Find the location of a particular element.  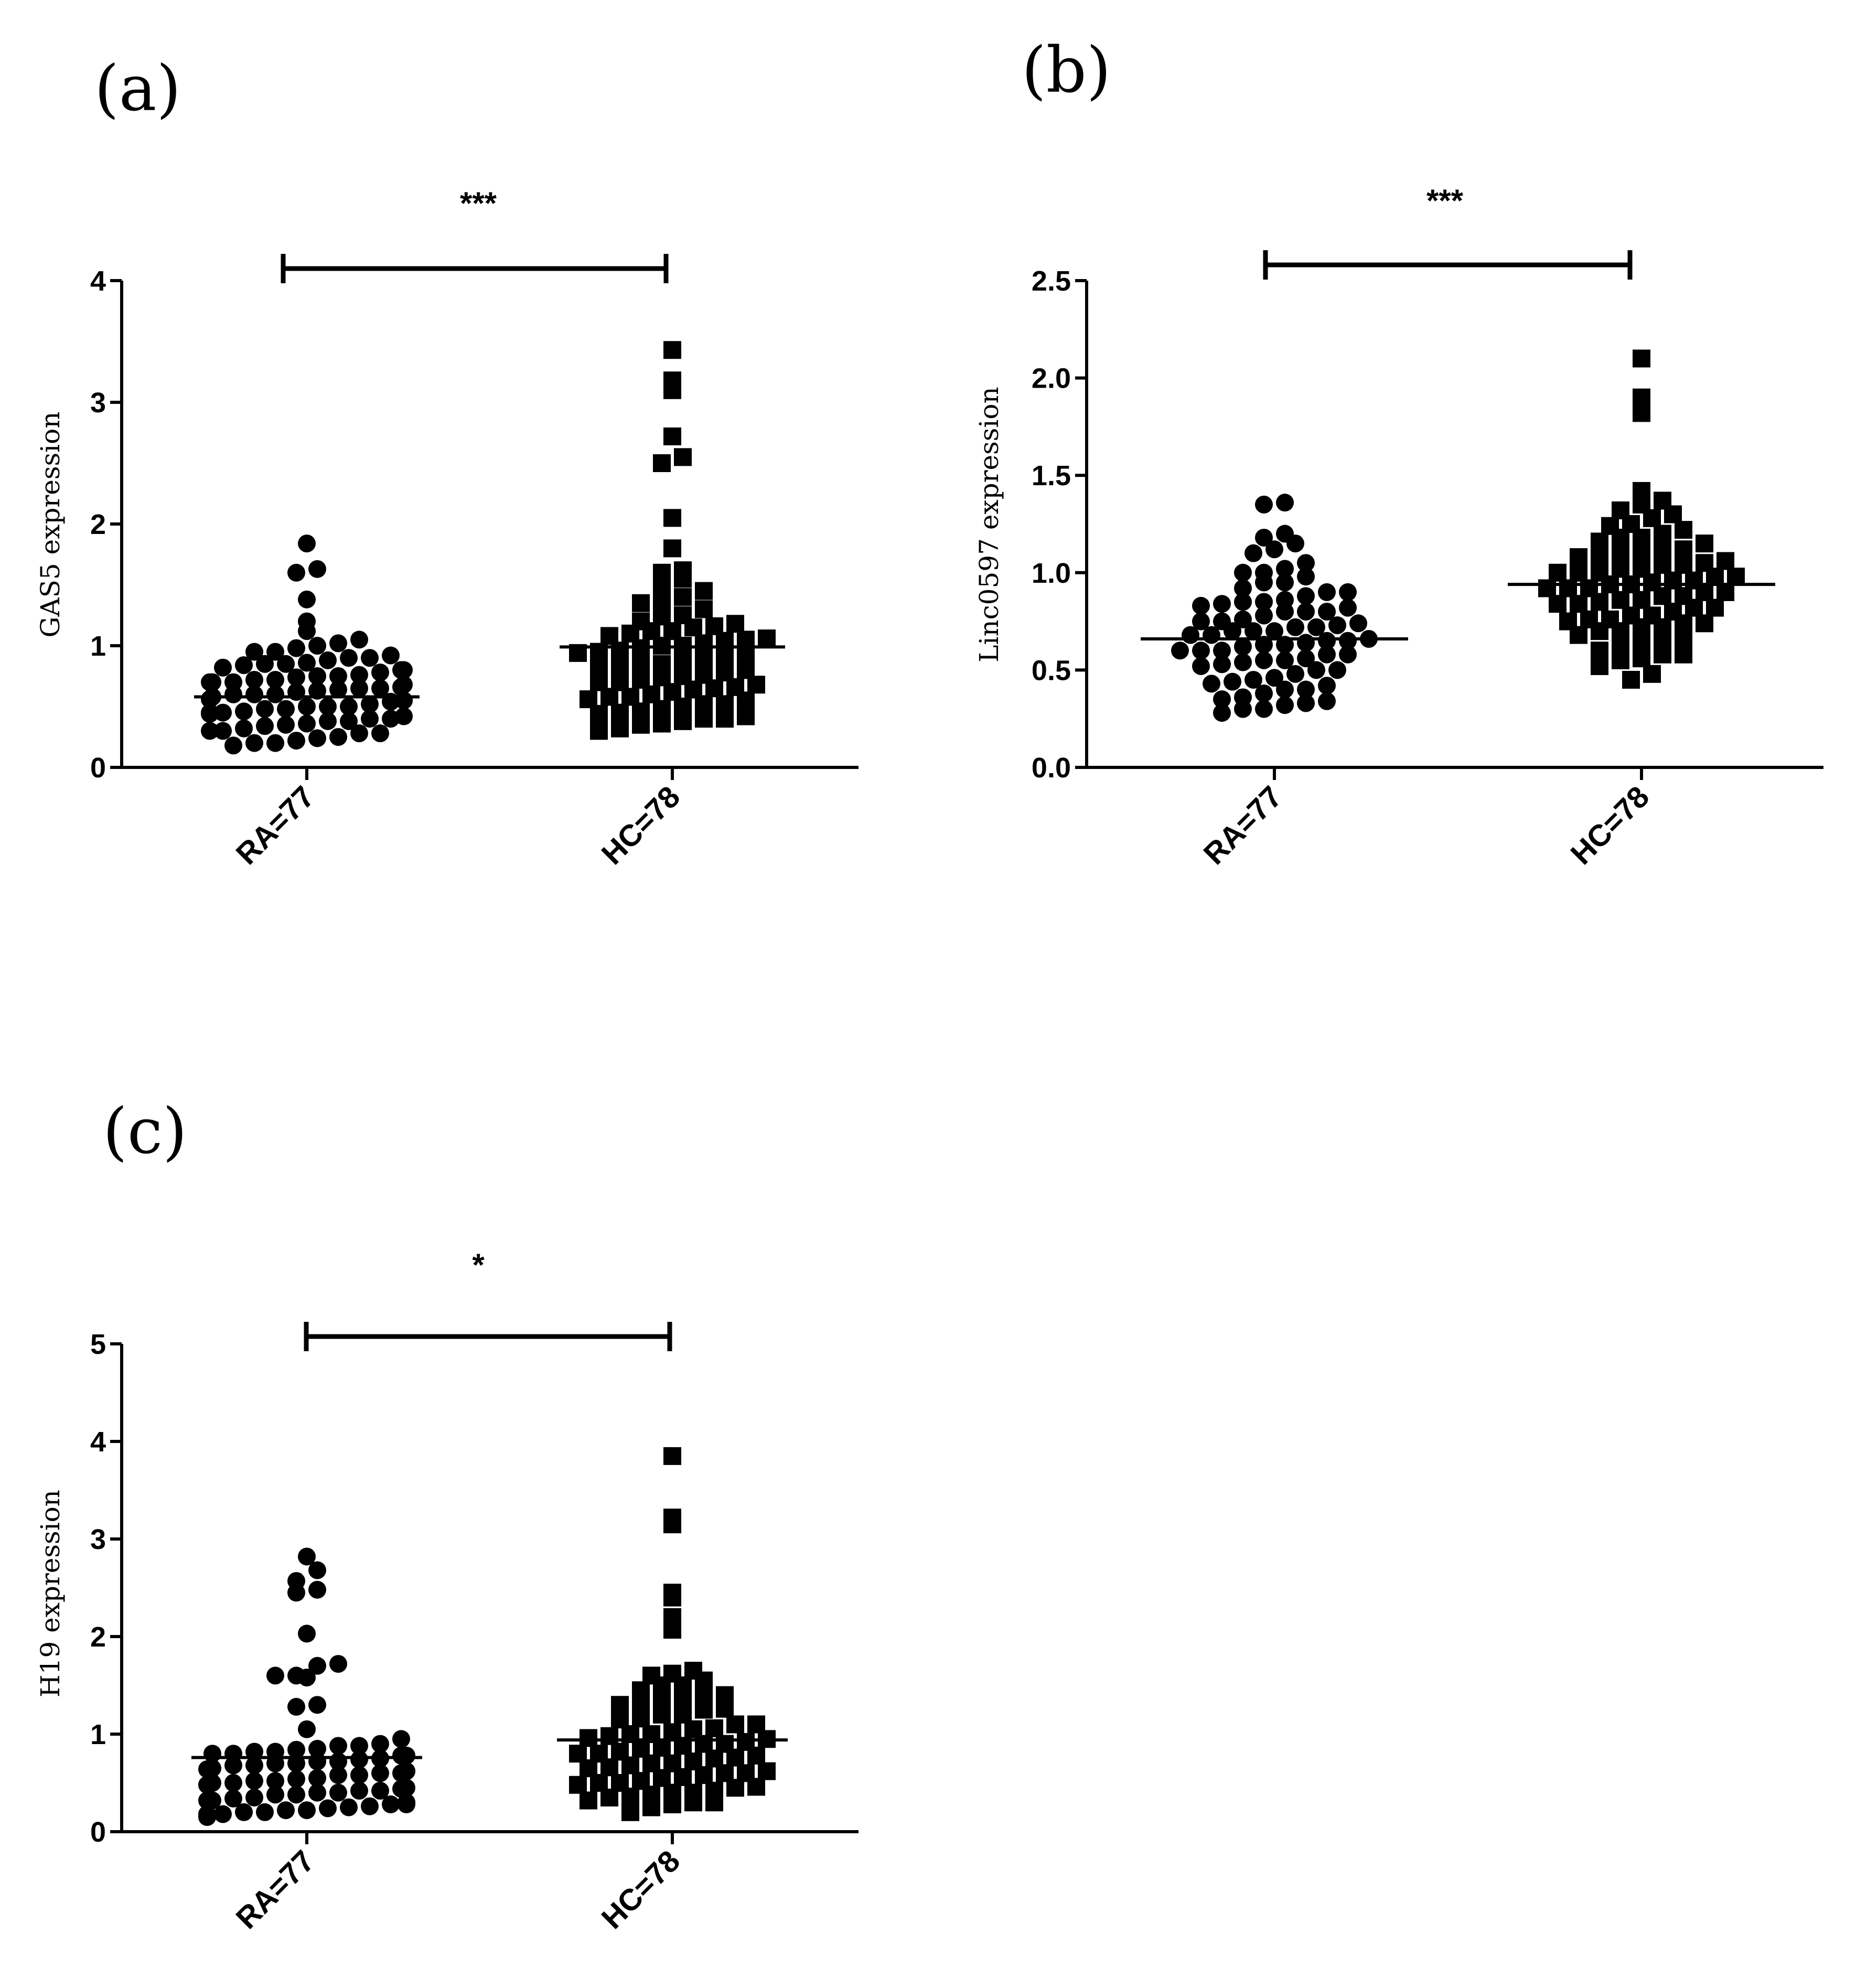

panel-a-plot: 0 1 2 3 4 RA=77 HC=78 is located at coordinates (474, 562).